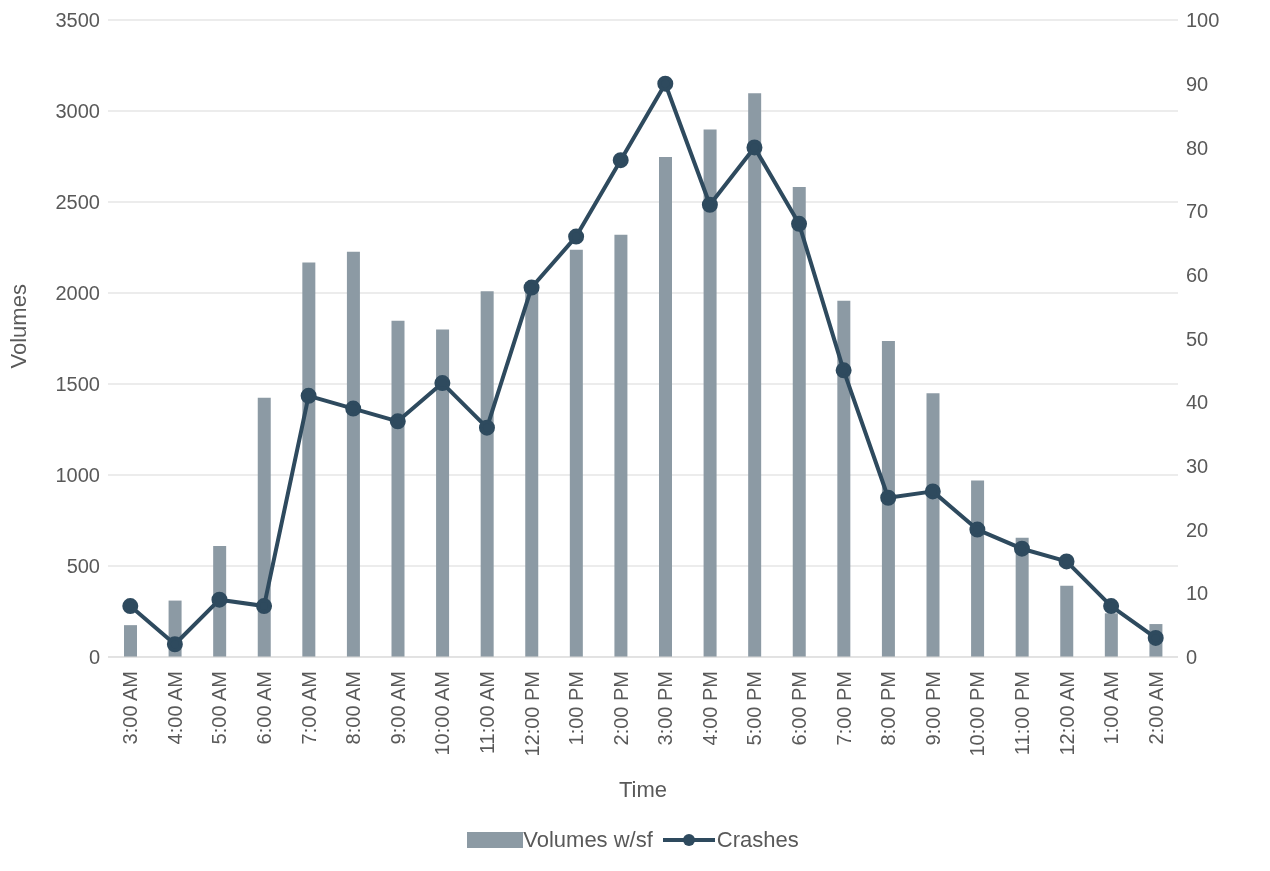  Describe the element at coordinates (1111, 708) in the screenshot. I see `x-tick-label: 1:00 AM` at that location.